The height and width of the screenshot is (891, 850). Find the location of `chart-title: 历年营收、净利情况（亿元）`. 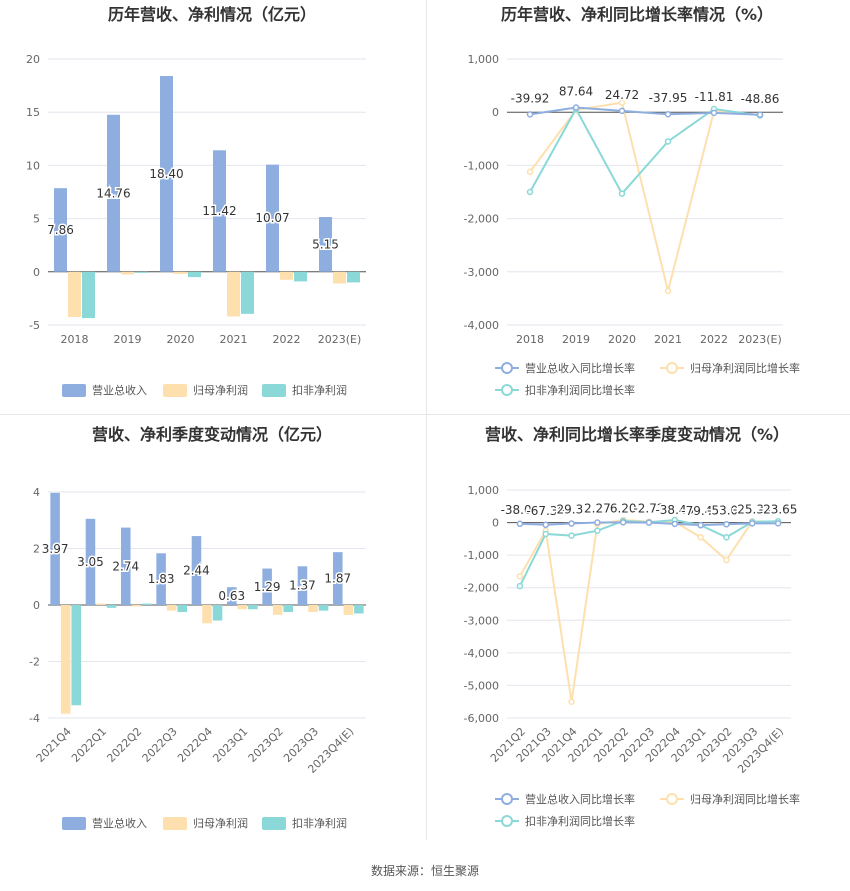

chart-title: 历年营收、净利情况（亿元） is located at coordinates (212, 14).